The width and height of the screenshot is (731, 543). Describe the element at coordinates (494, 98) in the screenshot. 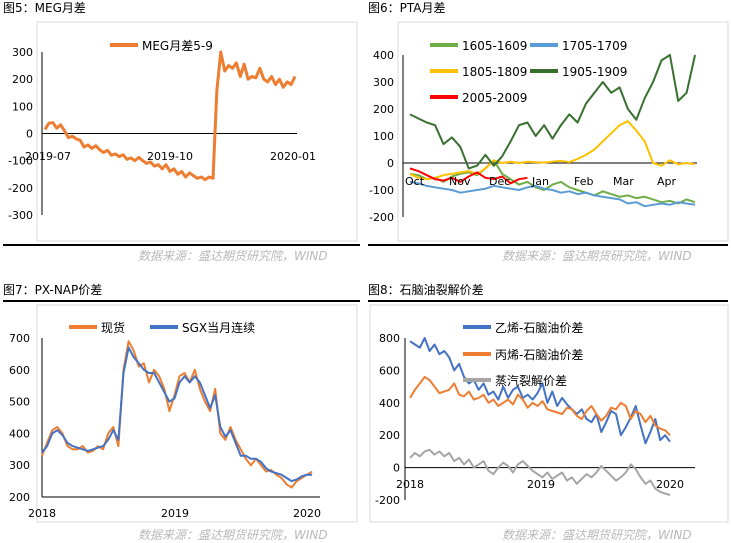

I see `legend-label: 2005-2009` at that location.